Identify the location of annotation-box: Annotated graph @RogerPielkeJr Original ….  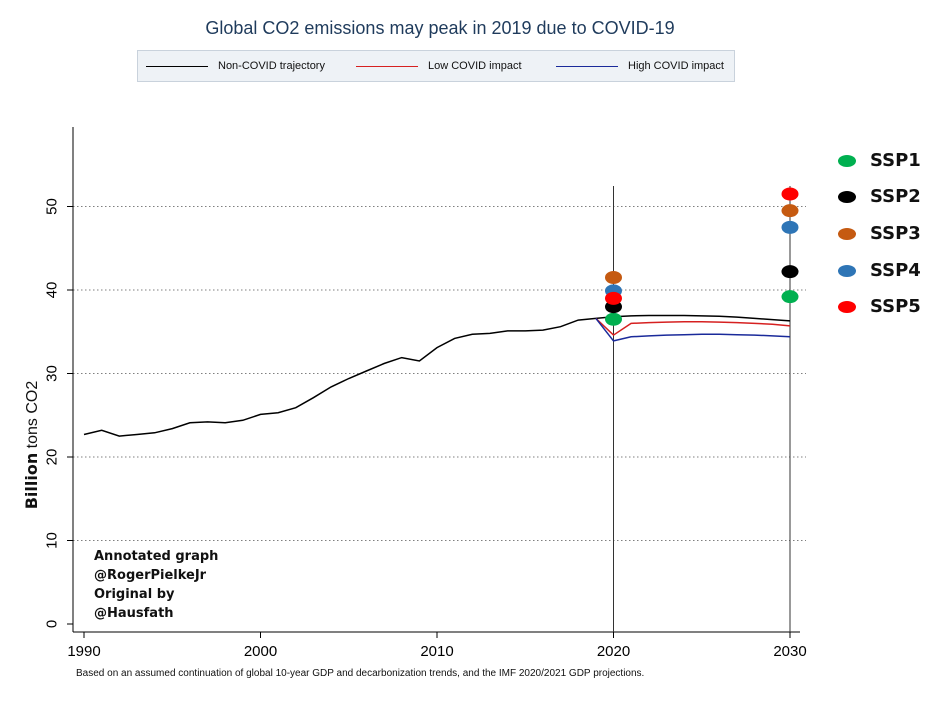
(156, 585).